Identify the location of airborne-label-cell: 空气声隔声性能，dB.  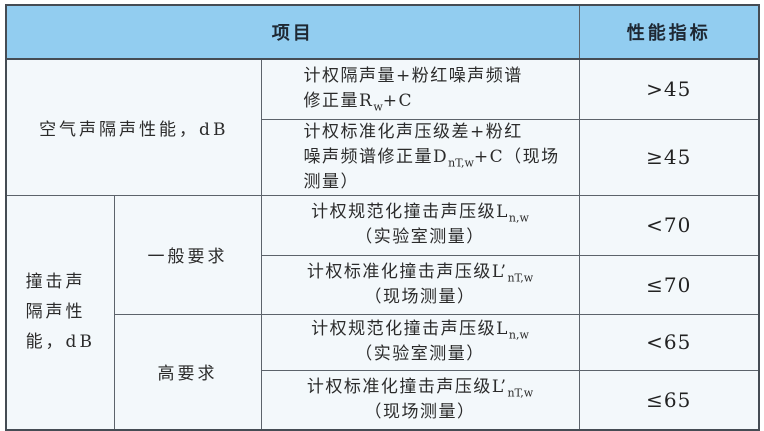
(133, 127).